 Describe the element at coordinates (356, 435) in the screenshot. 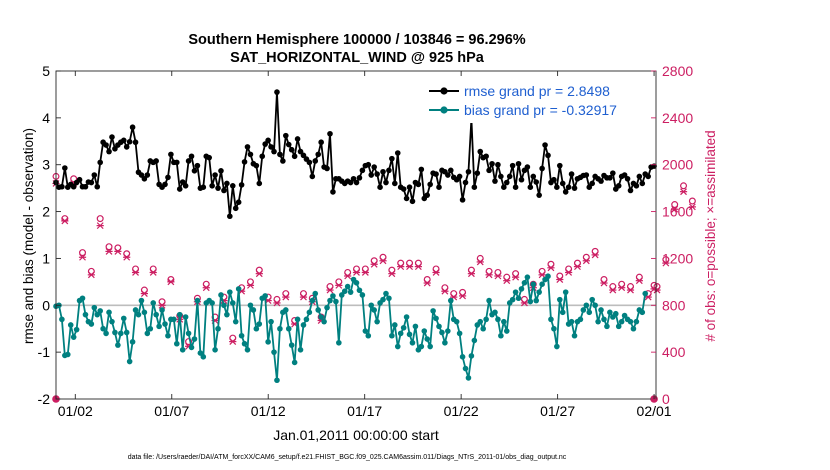

I see `x-axis-label: Jan.01,2011 00:00:00 start` at that location.